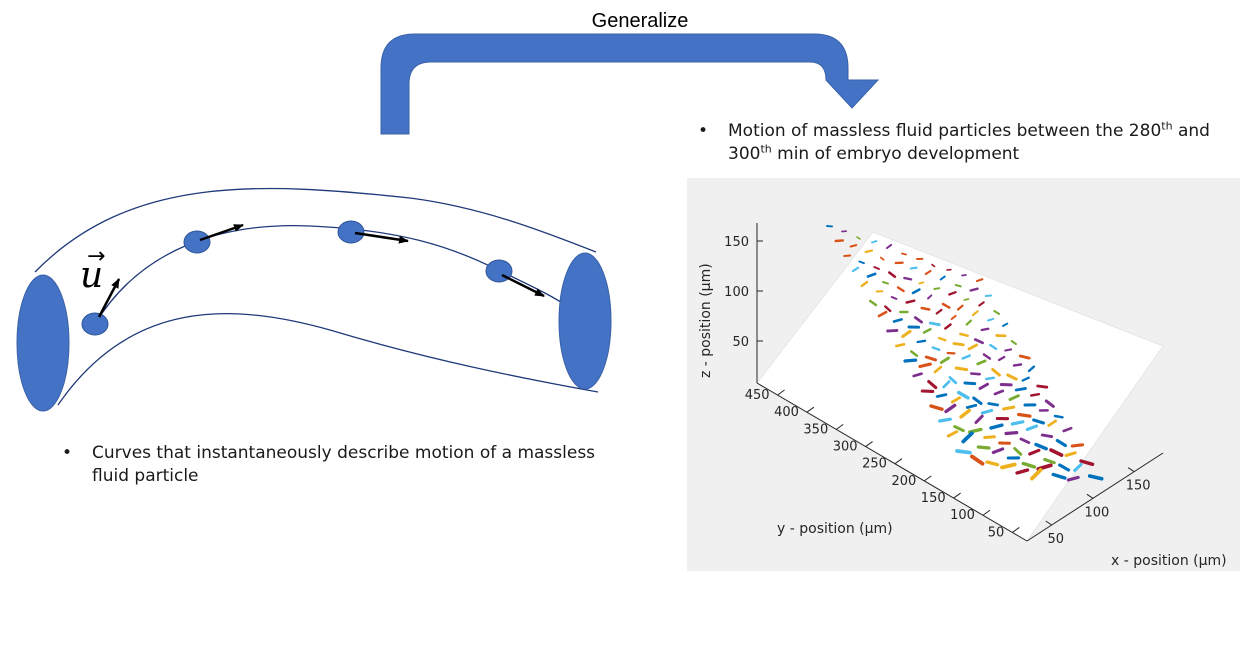  Describe the element at coordinates (892, 462) in the screenshot. I see `y-axis-line` at that location.